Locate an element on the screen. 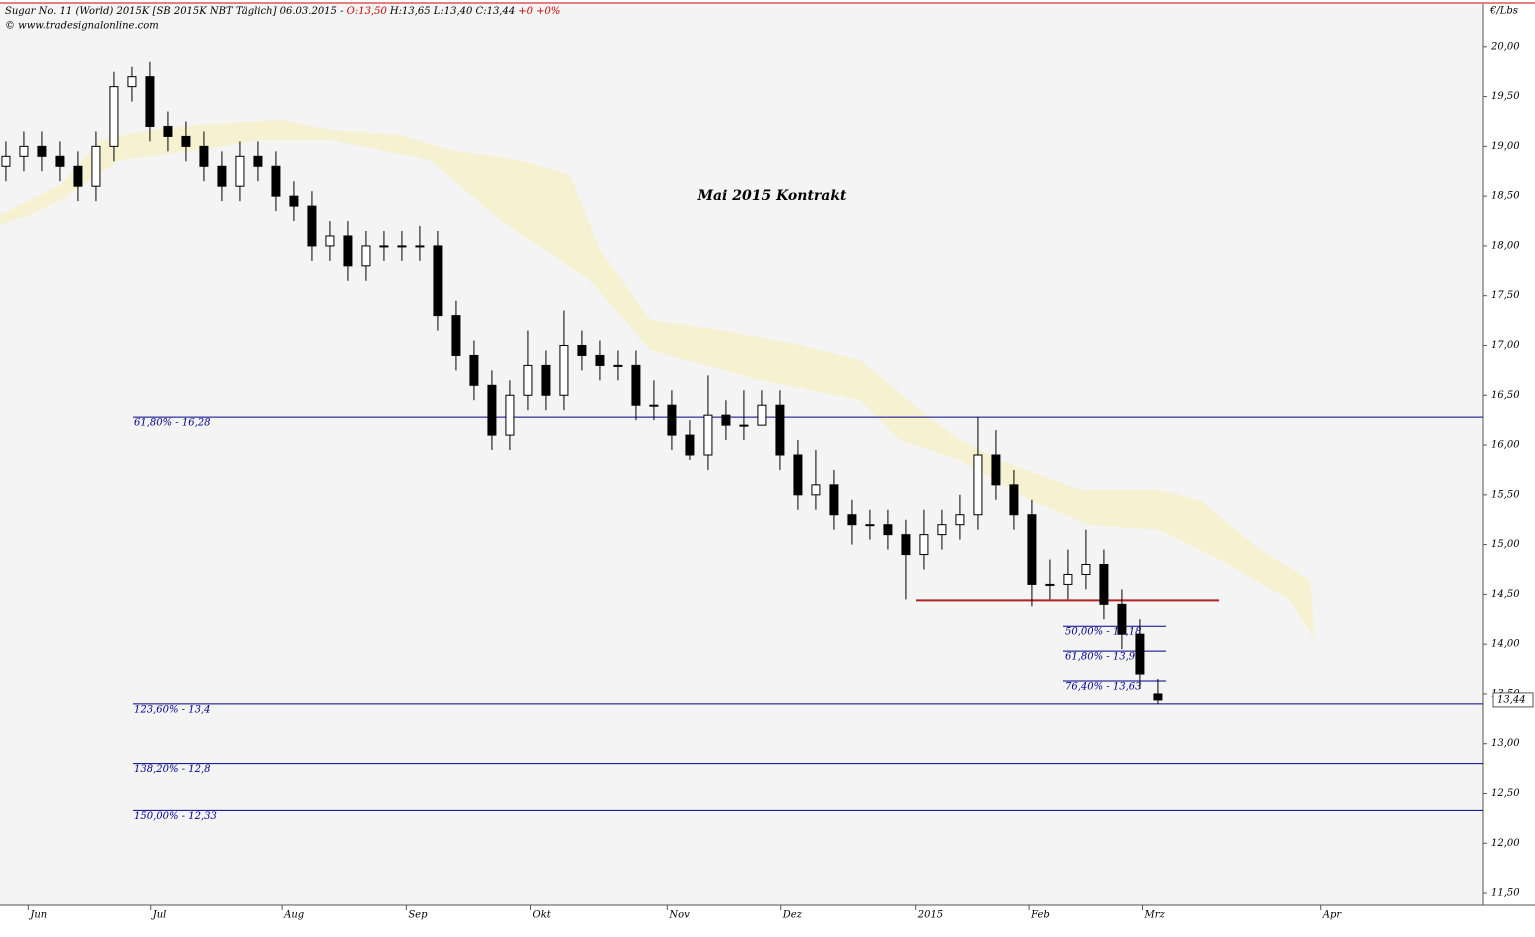  title-change: +0 +0% is located at coordinates (539, 11).